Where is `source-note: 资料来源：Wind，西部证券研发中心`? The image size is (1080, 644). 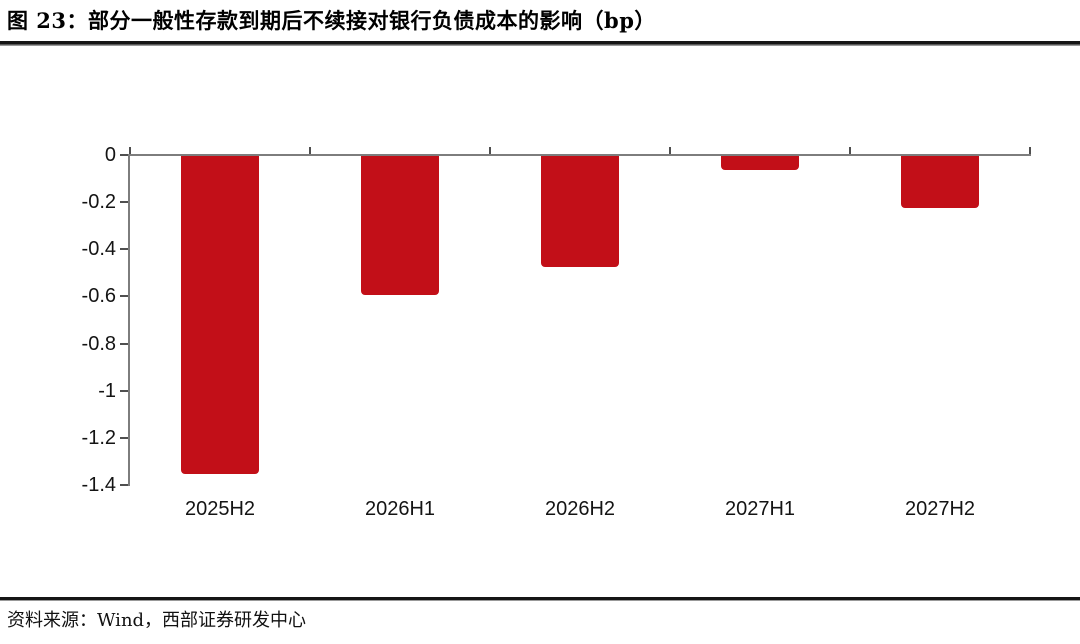 source-note: 资料来源：Wind，西部证券研发中心 is located at coordinates (157, 620).